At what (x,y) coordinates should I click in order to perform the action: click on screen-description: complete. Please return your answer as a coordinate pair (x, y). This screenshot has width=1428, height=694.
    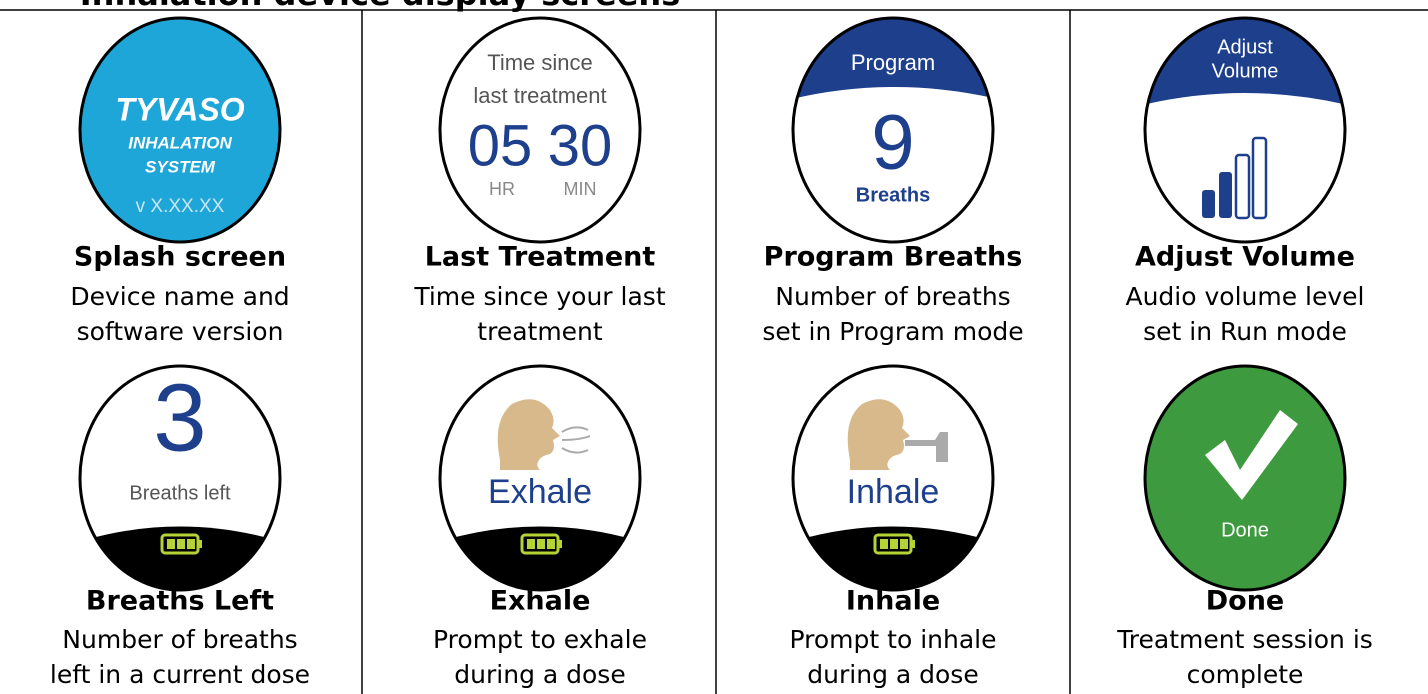
    Looking at the image, I should click on (1245, 674).